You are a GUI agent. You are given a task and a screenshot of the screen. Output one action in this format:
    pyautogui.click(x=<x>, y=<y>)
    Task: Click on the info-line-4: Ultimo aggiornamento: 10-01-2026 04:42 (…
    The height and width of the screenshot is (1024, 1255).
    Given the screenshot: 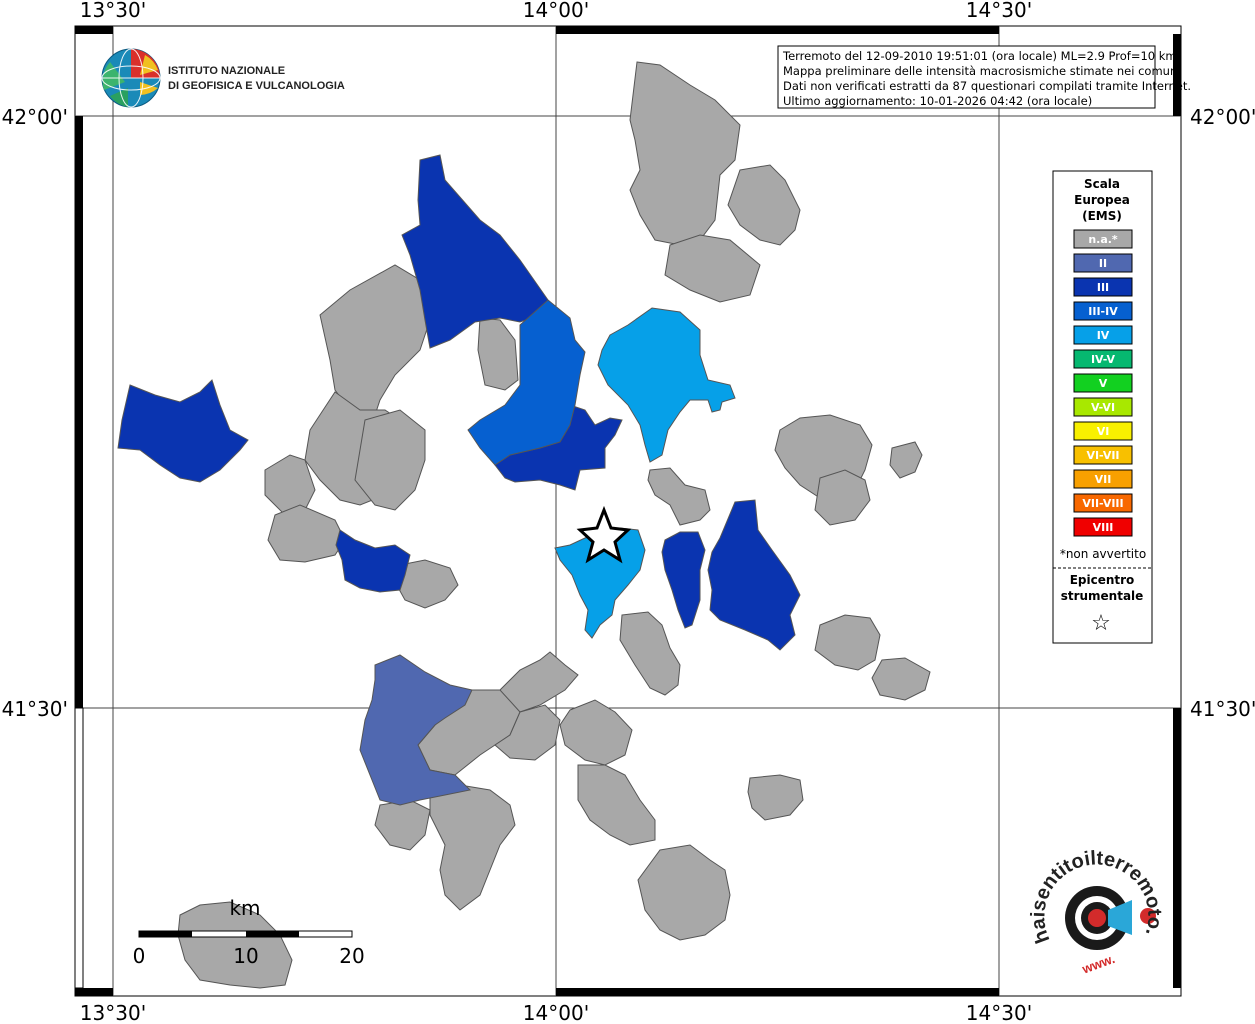 What is the action you would take?
    pyautogui.click(x=937, y=101)
    